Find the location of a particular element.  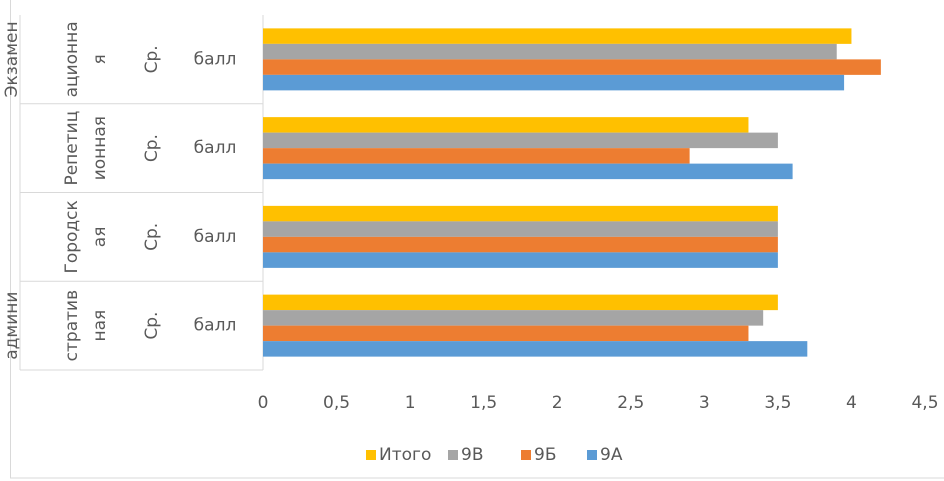

x-tick-label: 2 is located at coordinates (557, 403).